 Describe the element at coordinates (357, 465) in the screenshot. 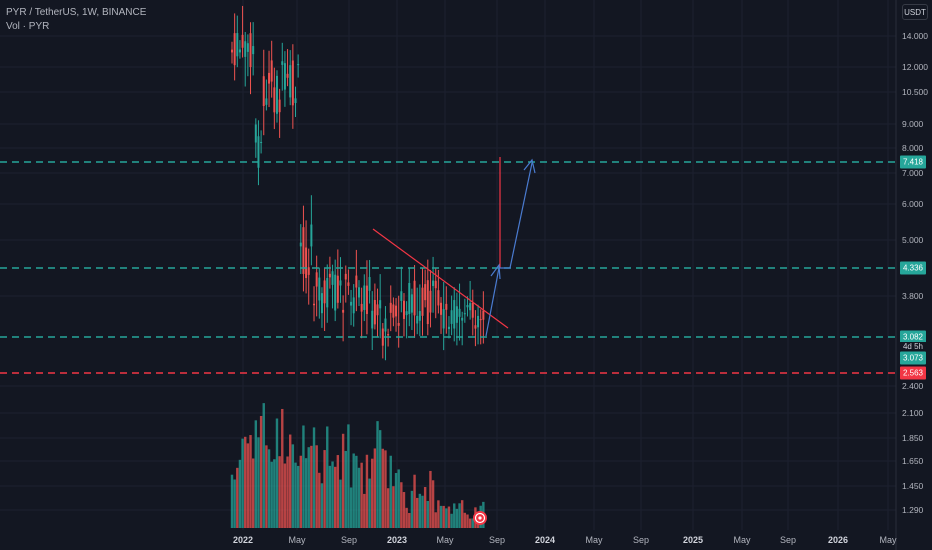

I see `volume-bars` at that location.